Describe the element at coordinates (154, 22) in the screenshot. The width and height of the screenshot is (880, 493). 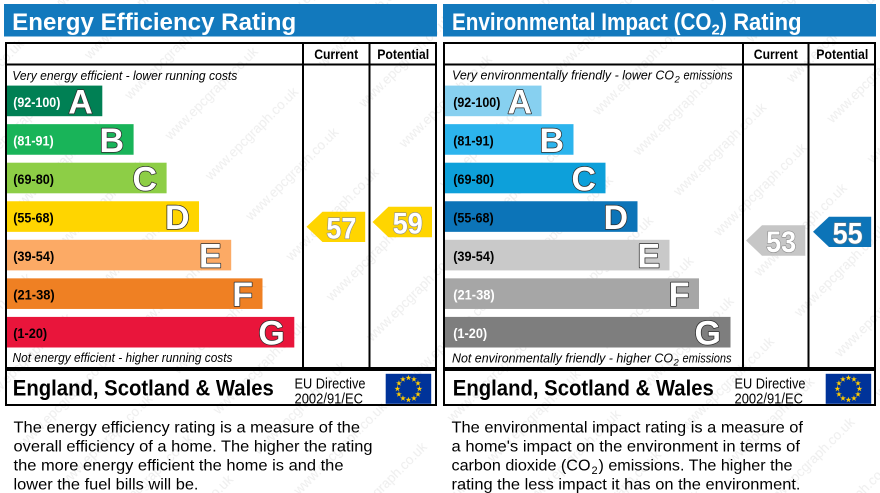
I see `svg-text: Energy Efficiency Rating` at that location.